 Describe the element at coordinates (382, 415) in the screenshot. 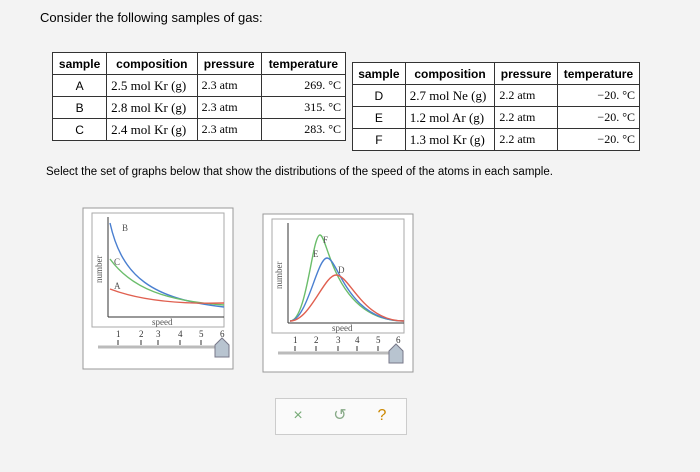

I see `help-button: ?` at that location.